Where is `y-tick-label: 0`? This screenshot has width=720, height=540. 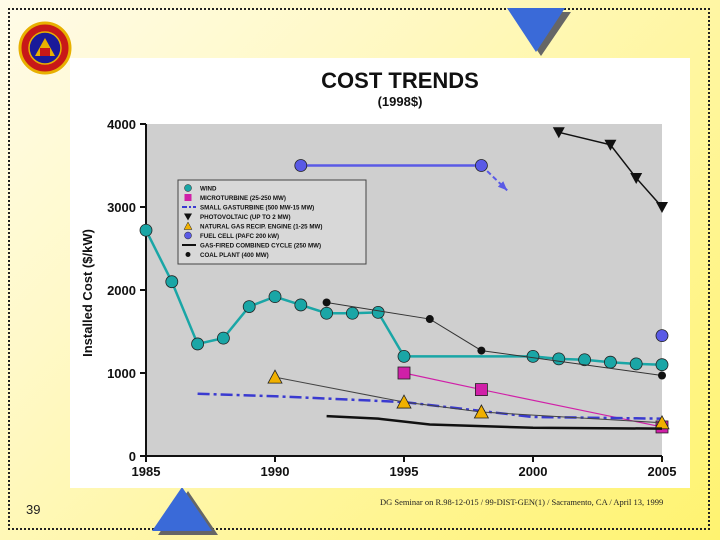
y-tick-label: 0 is located at coordinates (132, 456).